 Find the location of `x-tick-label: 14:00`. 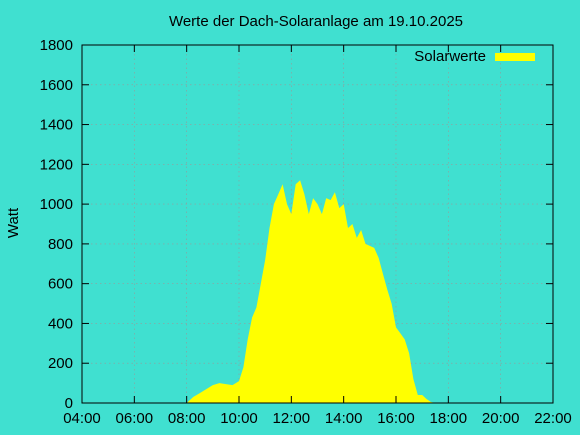

x-tick-label: 14:00 is located at coordinates (344, 418).